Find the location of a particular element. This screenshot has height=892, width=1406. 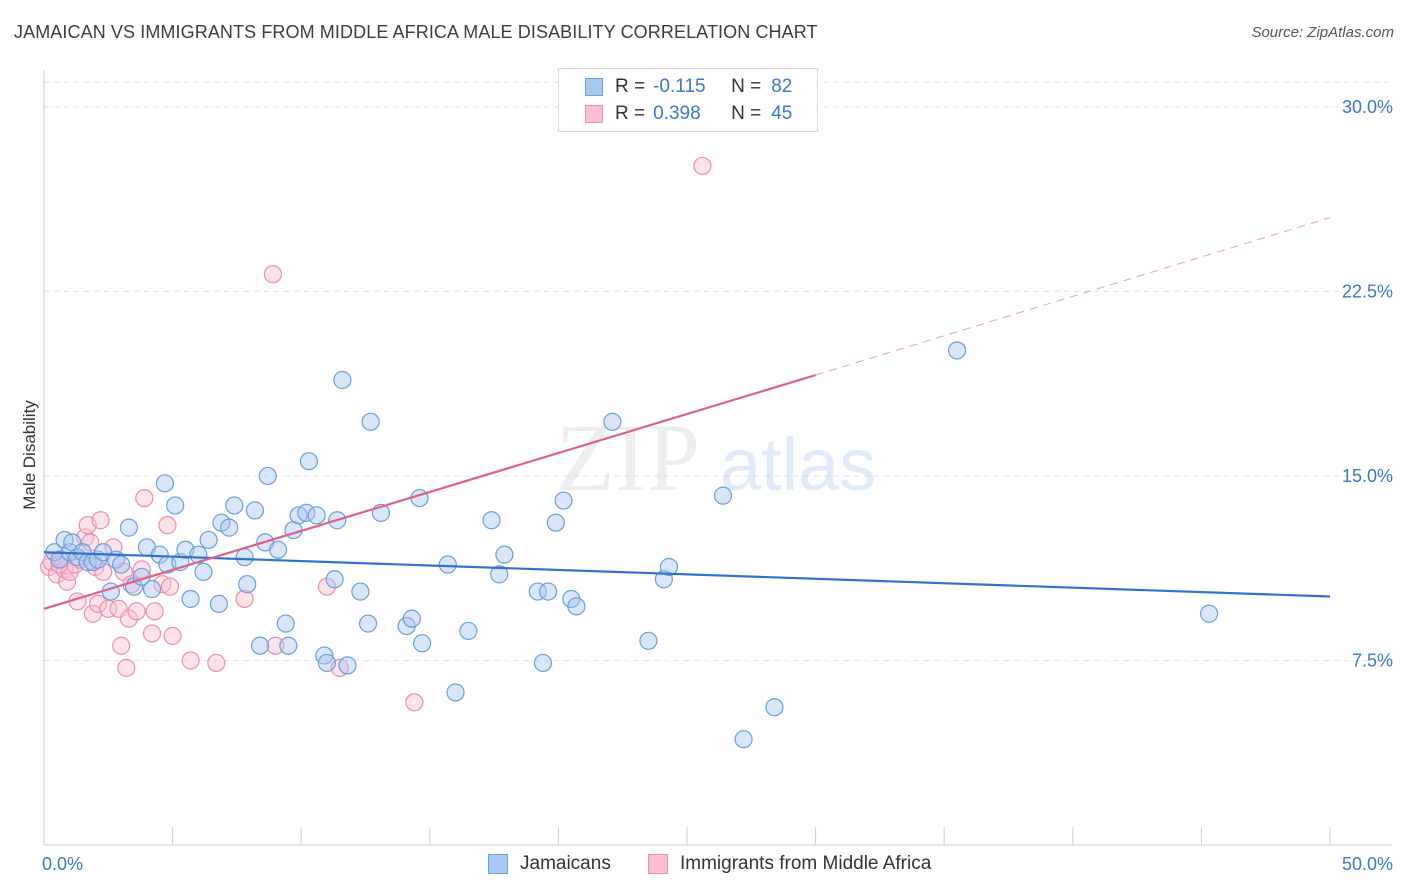

source-credit: Source: ZipAtlas.com is located at coordinates (1322, 32).